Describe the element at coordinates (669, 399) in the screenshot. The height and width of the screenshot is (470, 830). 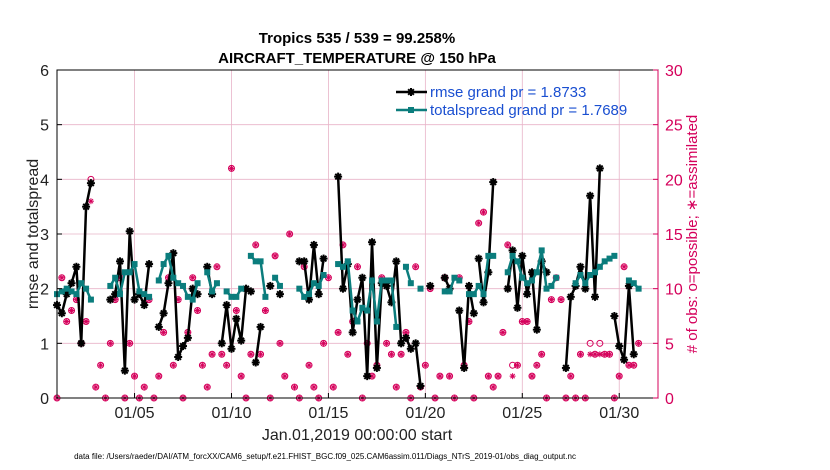
I see `y2-tick-label: 0` at that location.